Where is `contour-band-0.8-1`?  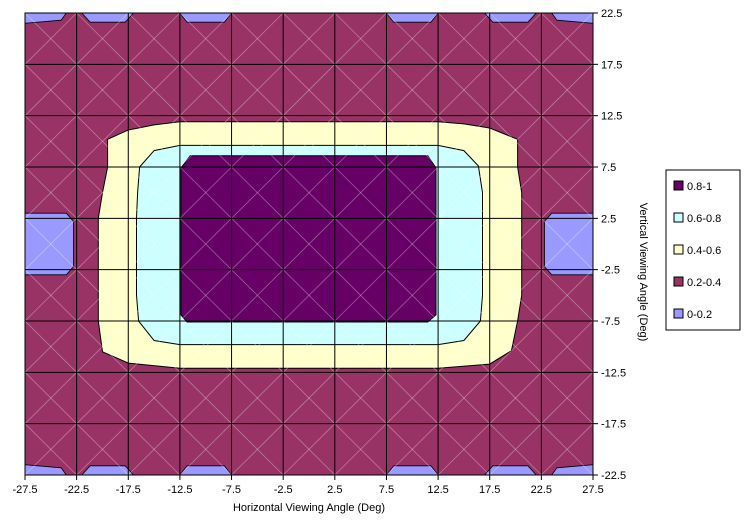 contour-band-0.8-1 is located at coordinates (308, 239).